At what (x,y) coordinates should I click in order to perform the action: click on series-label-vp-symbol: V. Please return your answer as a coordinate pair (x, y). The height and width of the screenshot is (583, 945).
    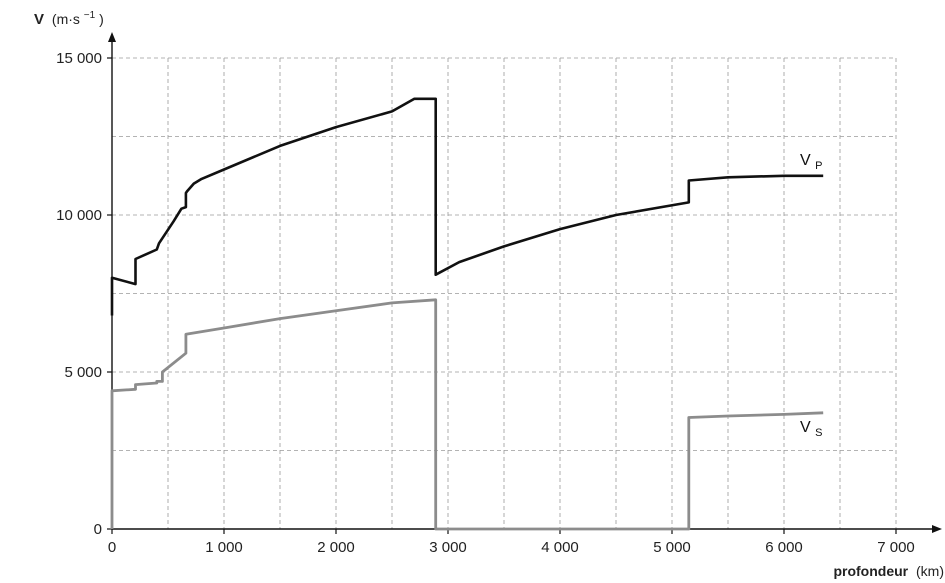
    Looking at the image, I should click on (805, 160).